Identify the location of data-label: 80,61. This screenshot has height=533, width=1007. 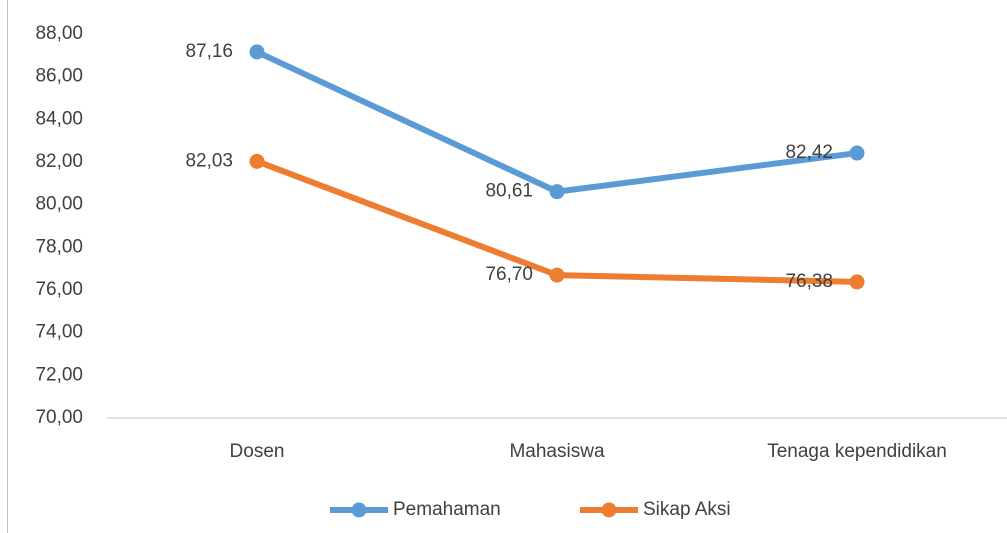
(509, 191).